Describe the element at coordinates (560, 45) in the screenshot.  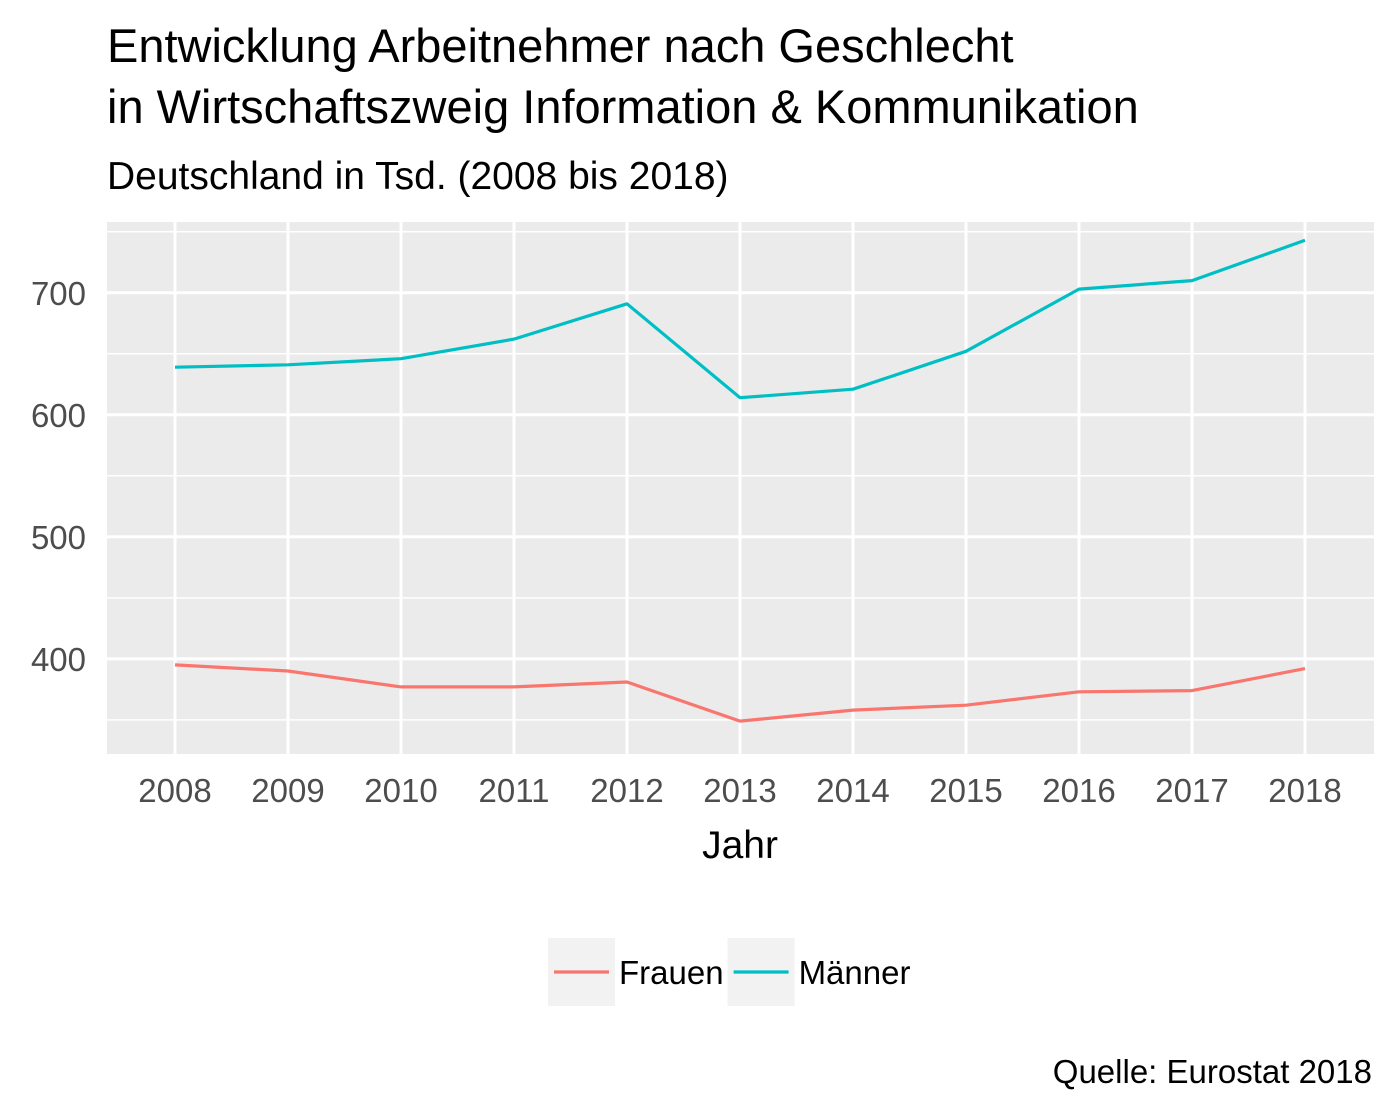
I see `chart-title-line-1: Entwicklung Arbeitnehmer nach Geschlecht` at that location.